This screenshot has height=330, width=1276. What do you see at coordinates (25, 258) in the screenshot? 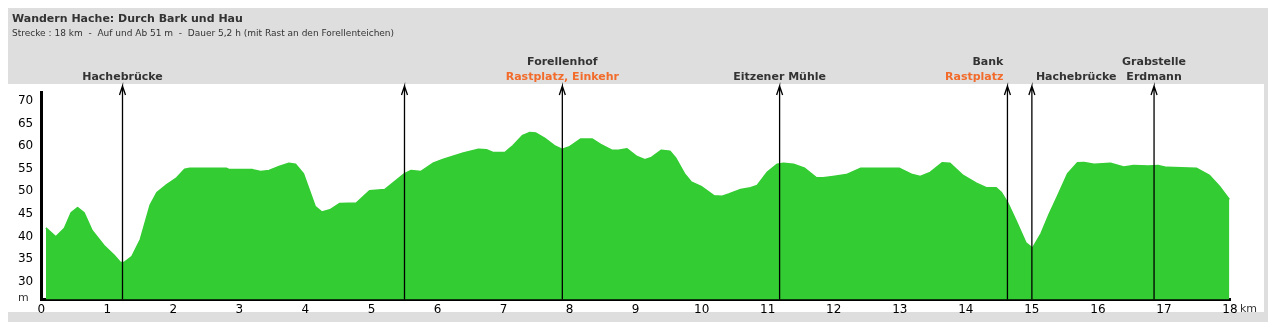
I see `y-tick-label: 35` at bounding box center [25, 258].